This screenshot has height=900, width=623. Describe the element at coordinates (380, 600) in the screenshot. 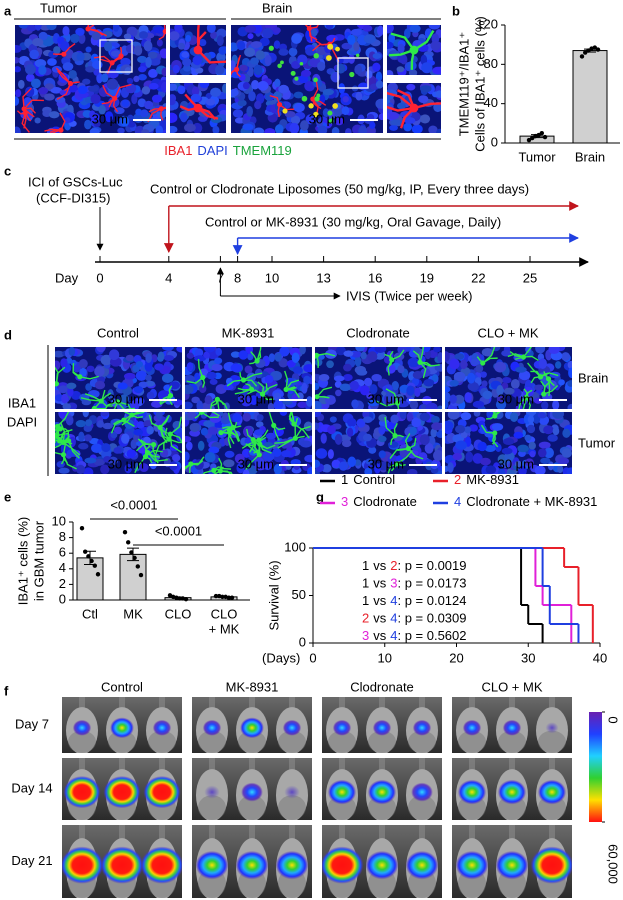

I see `comparison-part: vs` at that location.